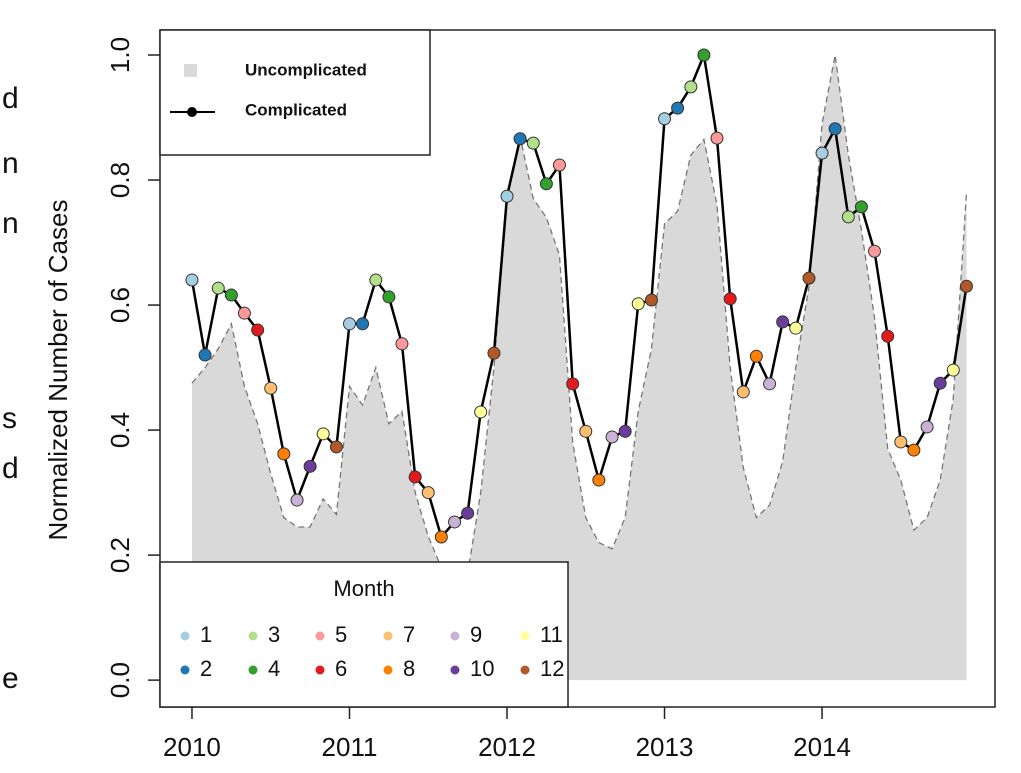  What do you see at coordinates (58, 369) in the screenshot?
I see `y-axis-label: Normalized Number of Cases` at bounding box center [58, 369].